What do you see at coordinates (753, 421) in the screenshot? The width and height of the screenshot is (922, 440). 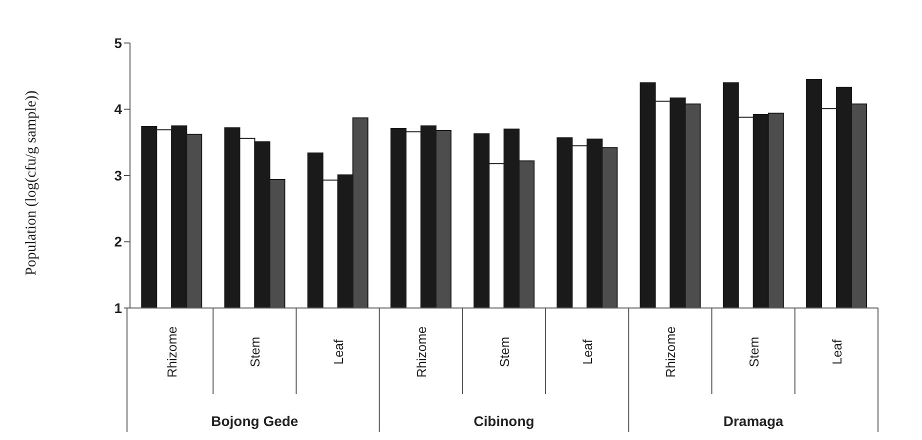 I see `text: Dramaga` at bounding box center [753, 421].